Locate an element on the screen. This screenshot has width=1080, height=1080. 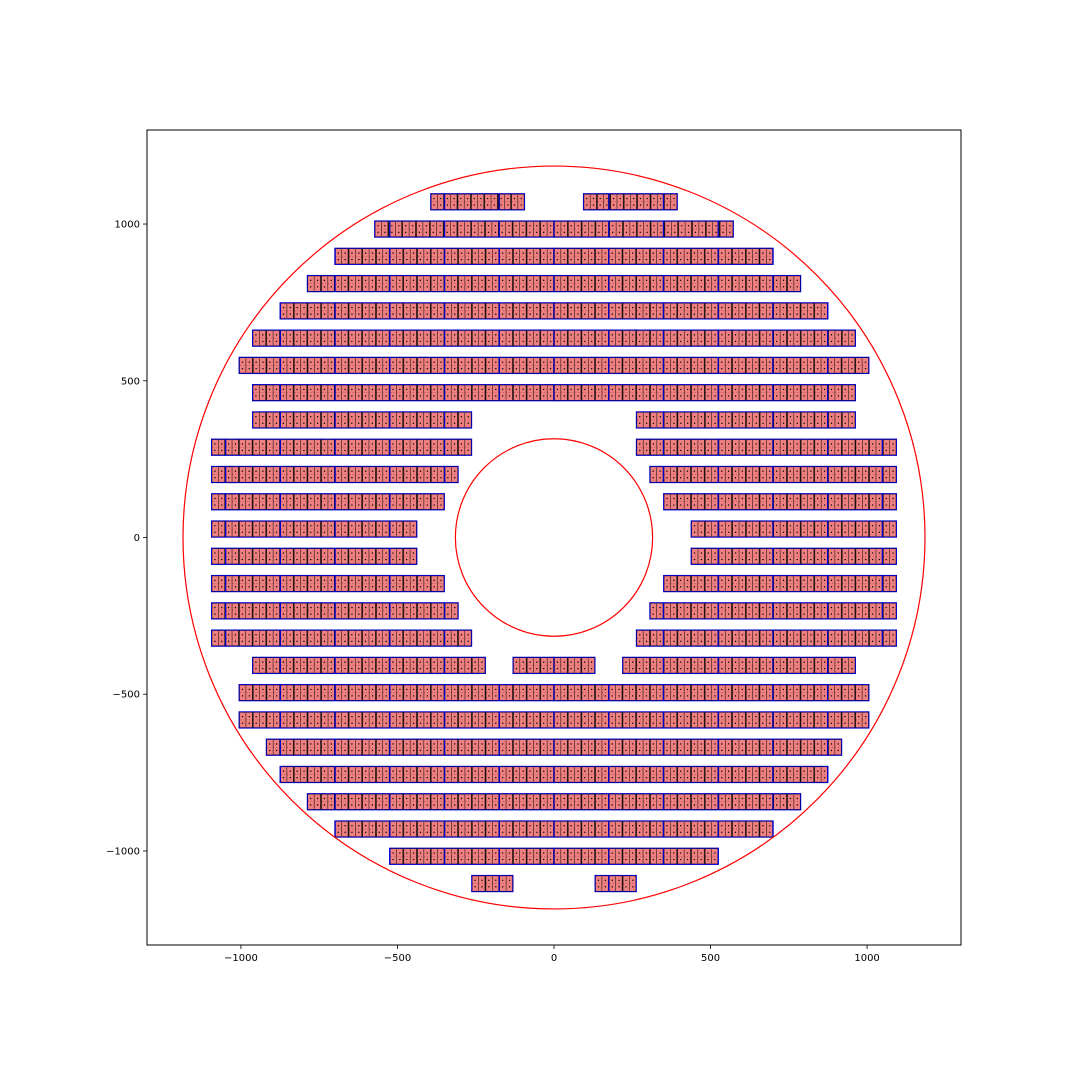
segment-fill is located at coordinates (362, 420).